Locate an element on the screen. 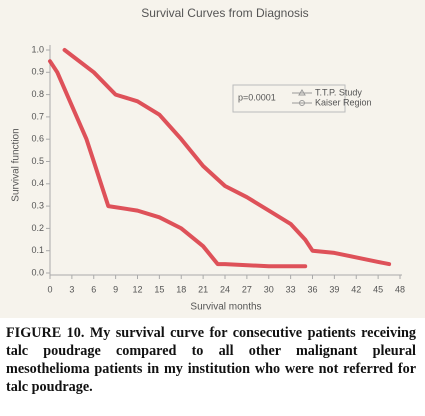  x-tick-label: 18 is located at coordinates (181, 289).